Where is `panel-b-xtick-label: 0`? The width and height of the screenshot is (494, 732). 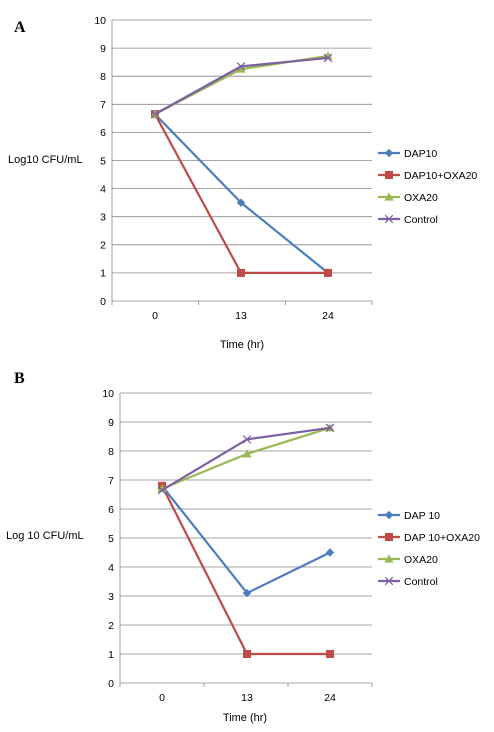 panel-b-xtick-label: 0 is located at coordinates (162, 698).